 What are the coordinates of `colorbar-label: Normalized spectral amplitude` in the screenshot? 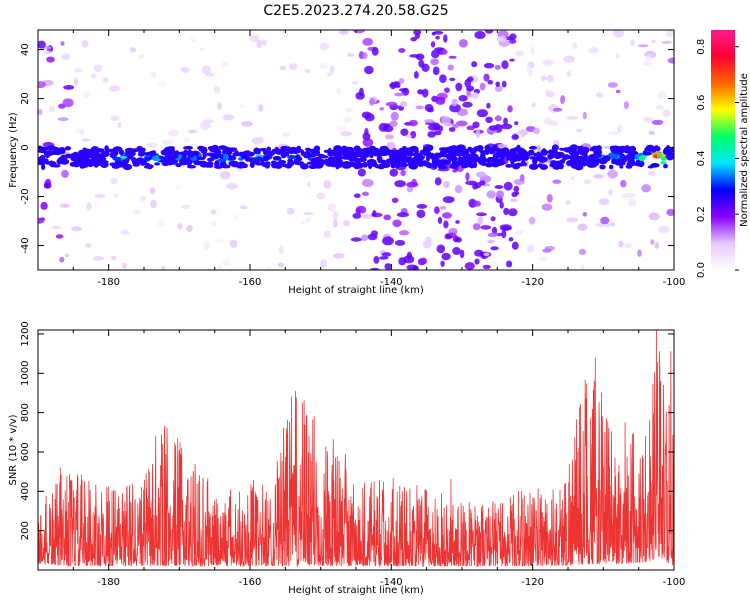 It's located at (744, 150).